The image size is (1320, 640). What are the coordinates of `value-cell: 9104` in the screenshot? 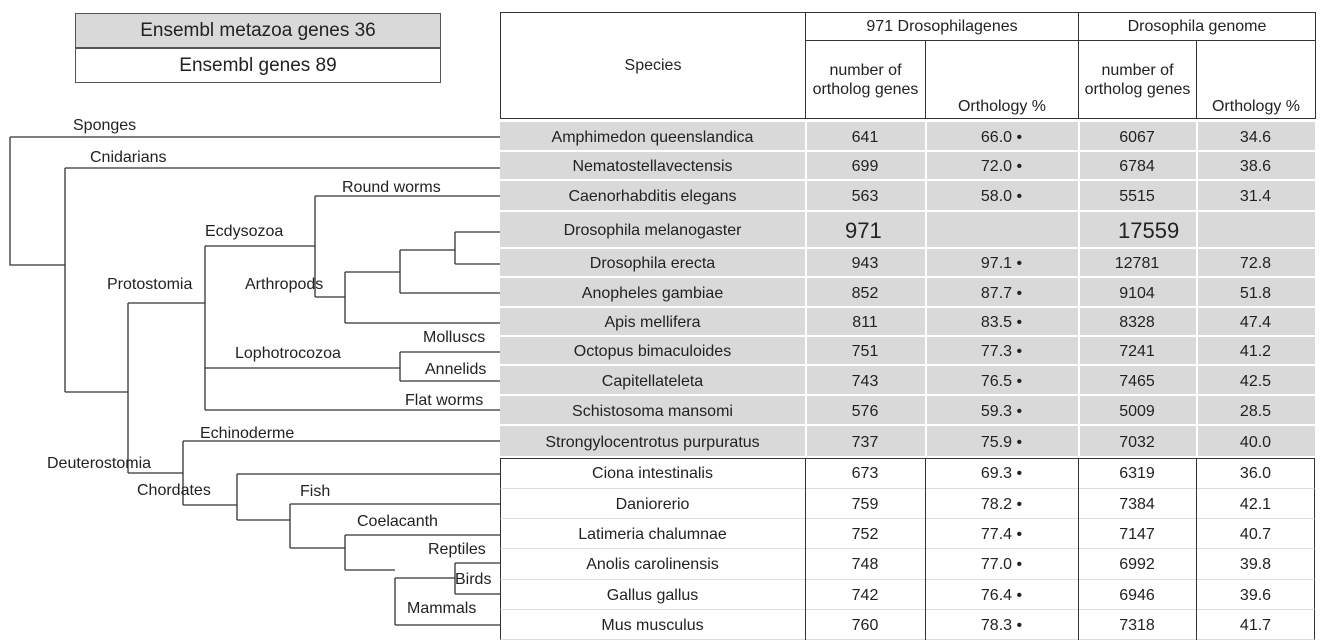 It's located at (1137, 293).